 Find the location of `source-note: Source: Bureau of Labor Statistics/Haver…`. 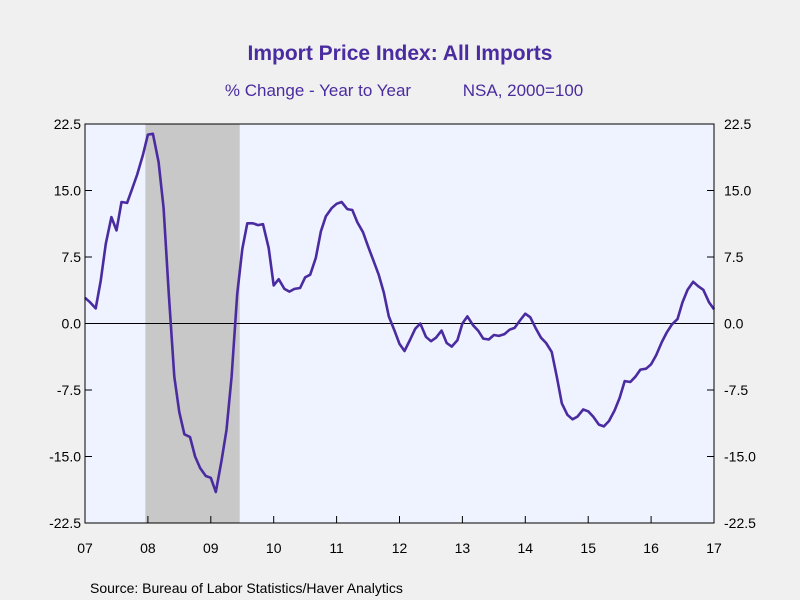

source-note: Source: Bureau of Labor Statistics/Haver… is located at coordinates (246, 588).